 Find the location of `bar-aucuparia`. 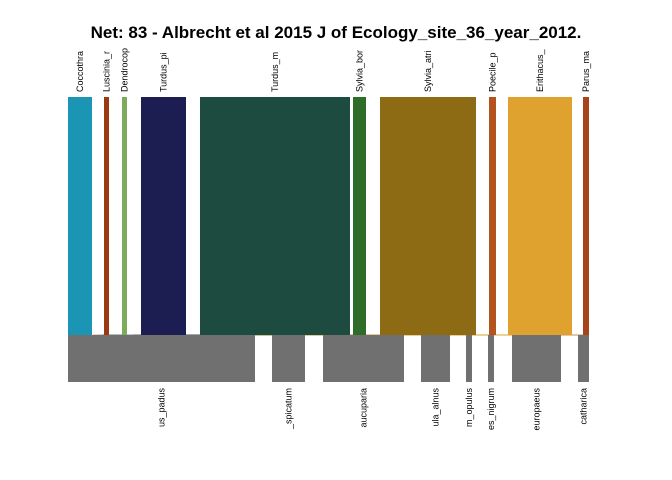

bar-aucuparia is located at coordinates (363, 358).